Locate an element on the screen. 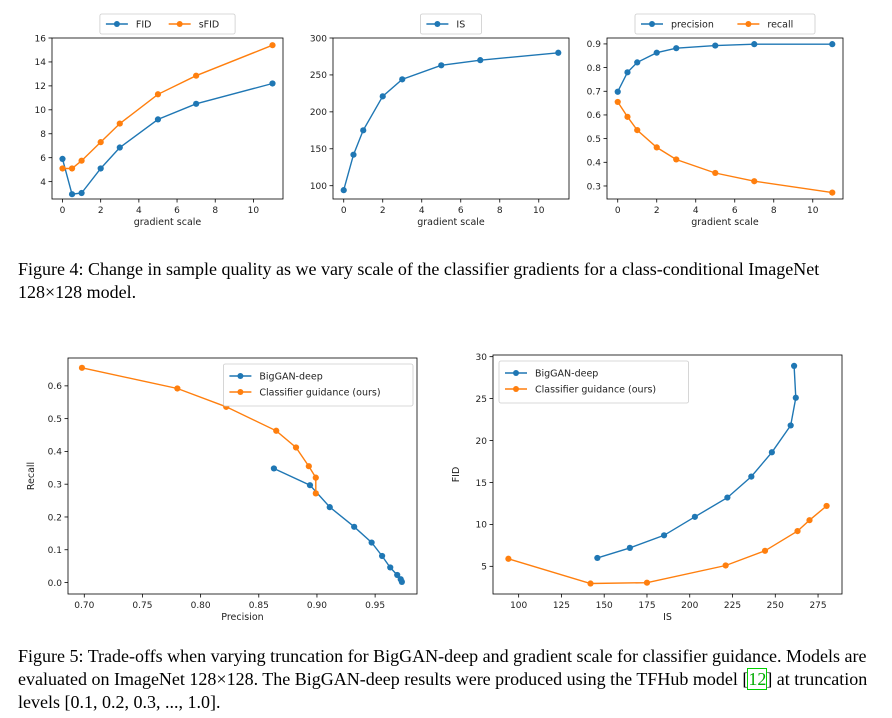  x-tick-label: 0.85 is located at coordinates (259, 606).